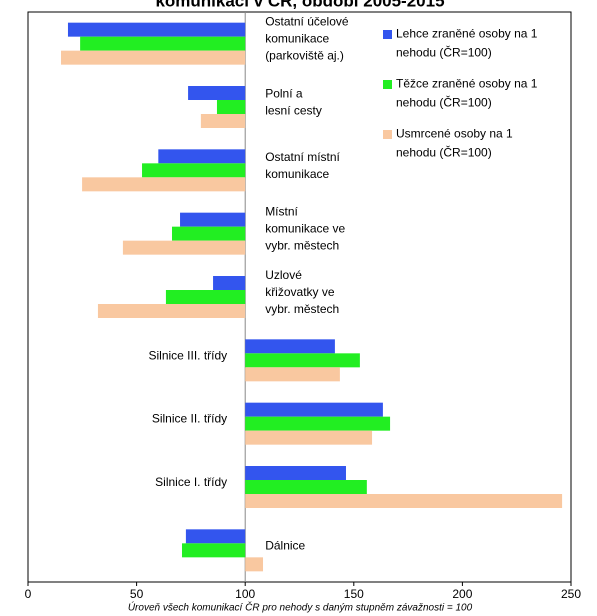 This screenshot has width=597, height=616. What do you see at coordinates (187, 356) in the screenshot?
I see `category-label: Silnice III. třídy` at bounding box center [187, 356].